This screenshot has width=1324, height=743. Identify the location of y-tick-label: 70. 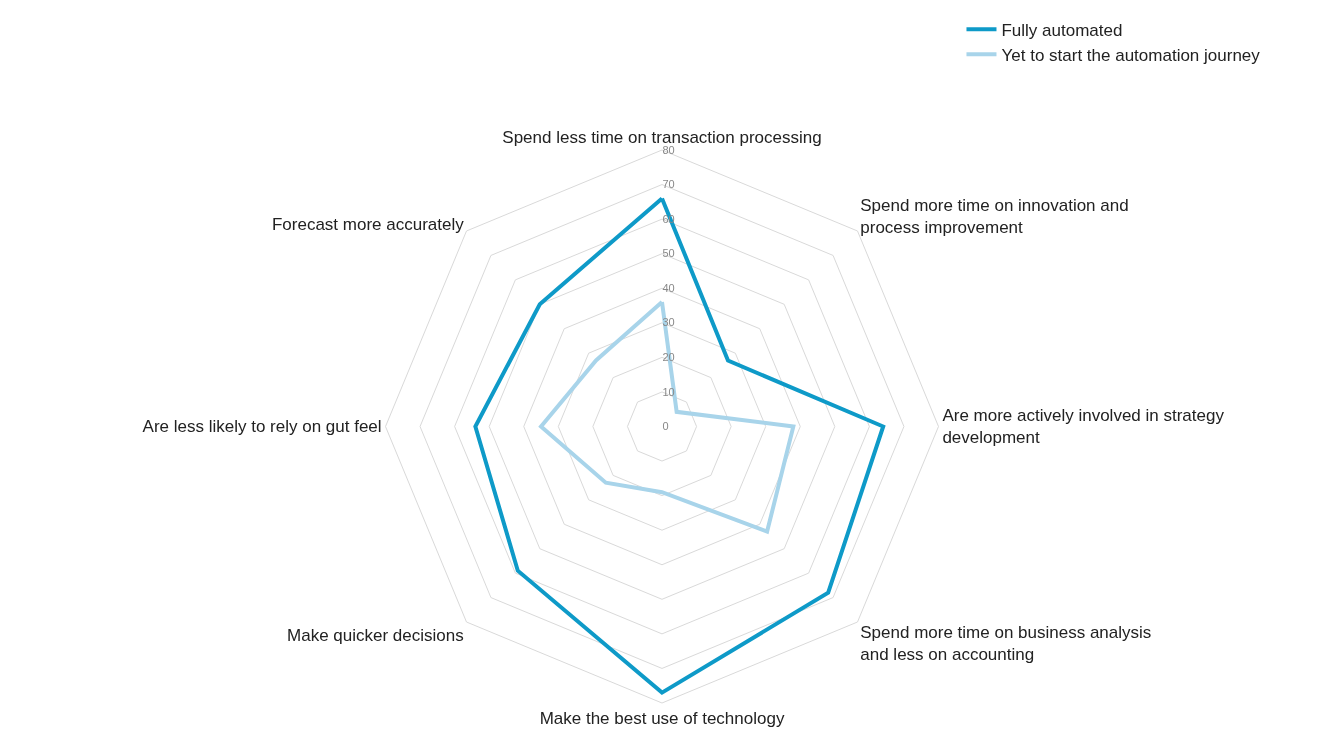
(668, 184).